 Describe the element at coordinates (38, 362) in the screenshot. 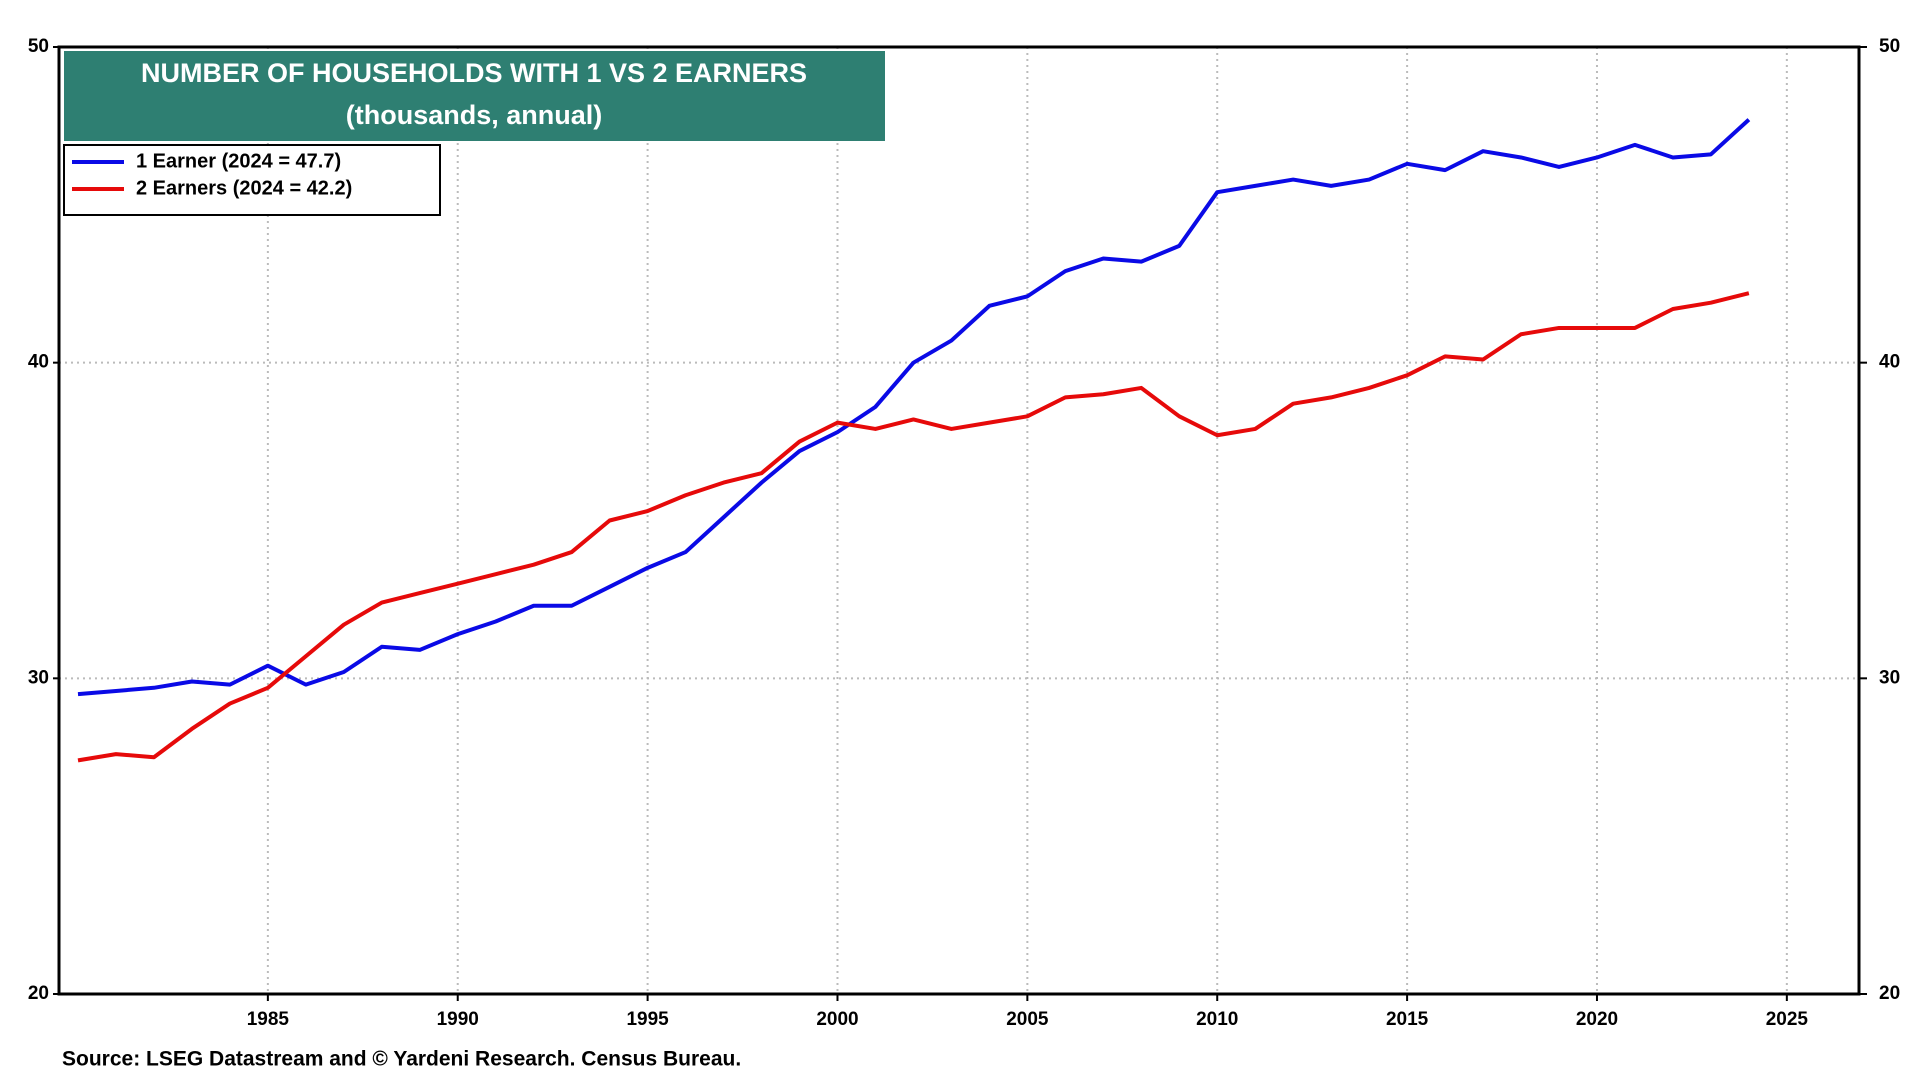

I see `y-tick-label: 40` at that location.